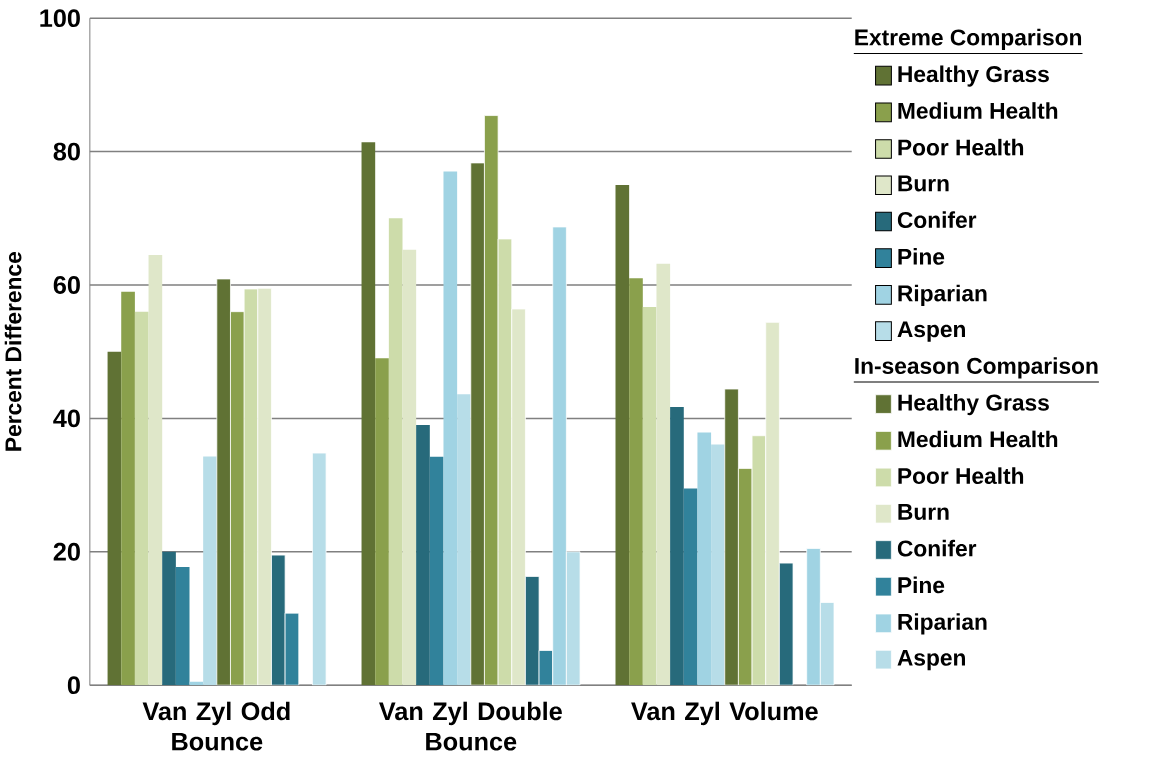 This screenshot has width=1150, height=775. I want to click on x-tick-label: Van Zyl Volume, so click(724, 713).